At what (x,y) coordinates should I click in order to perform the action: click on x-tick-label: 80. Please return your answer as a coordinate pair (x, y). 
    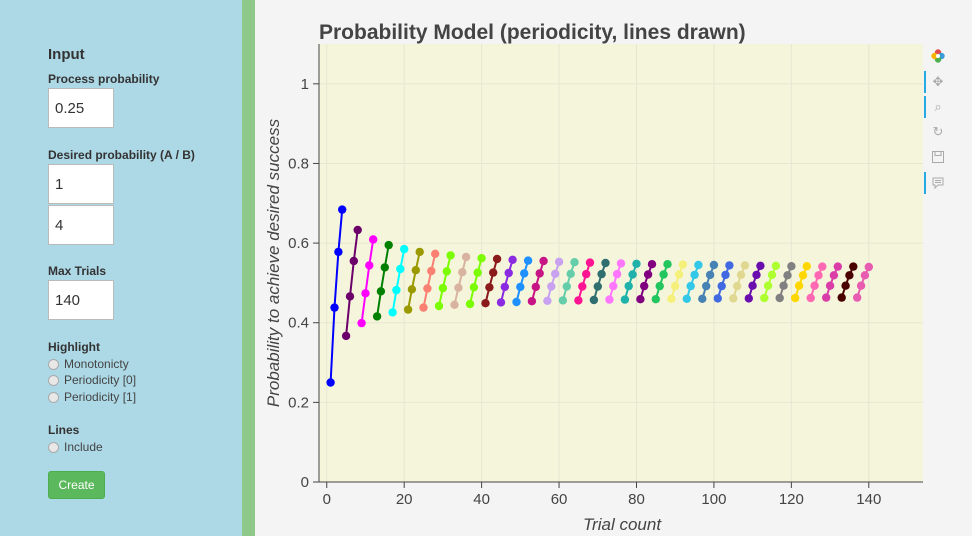
    Looking at the image, I should click on (636, 499).